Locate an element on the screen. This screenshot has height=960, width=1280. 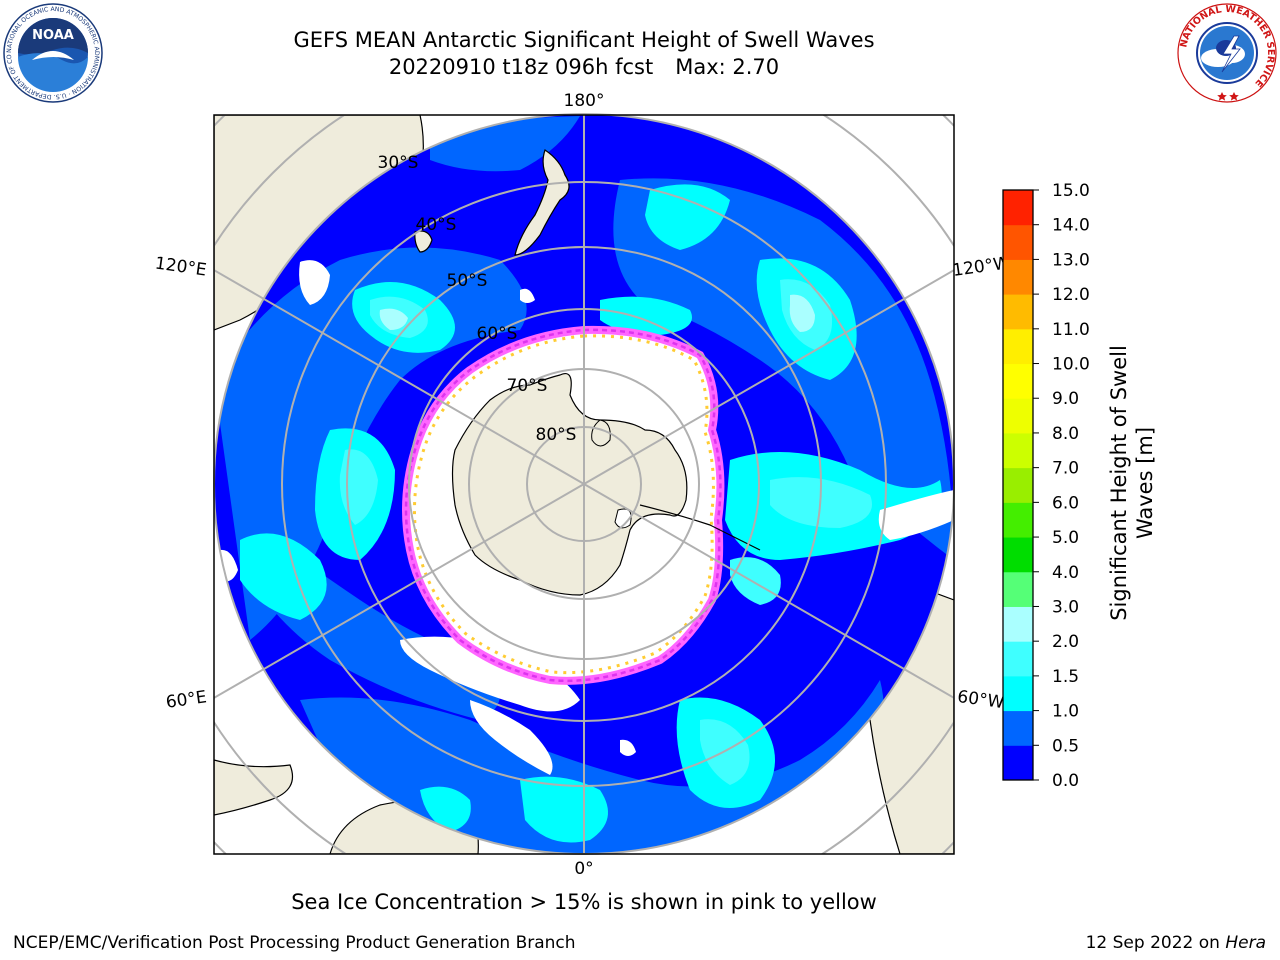
colorbar-tick-label: 0.0 is located at coordinates (1065, 781).